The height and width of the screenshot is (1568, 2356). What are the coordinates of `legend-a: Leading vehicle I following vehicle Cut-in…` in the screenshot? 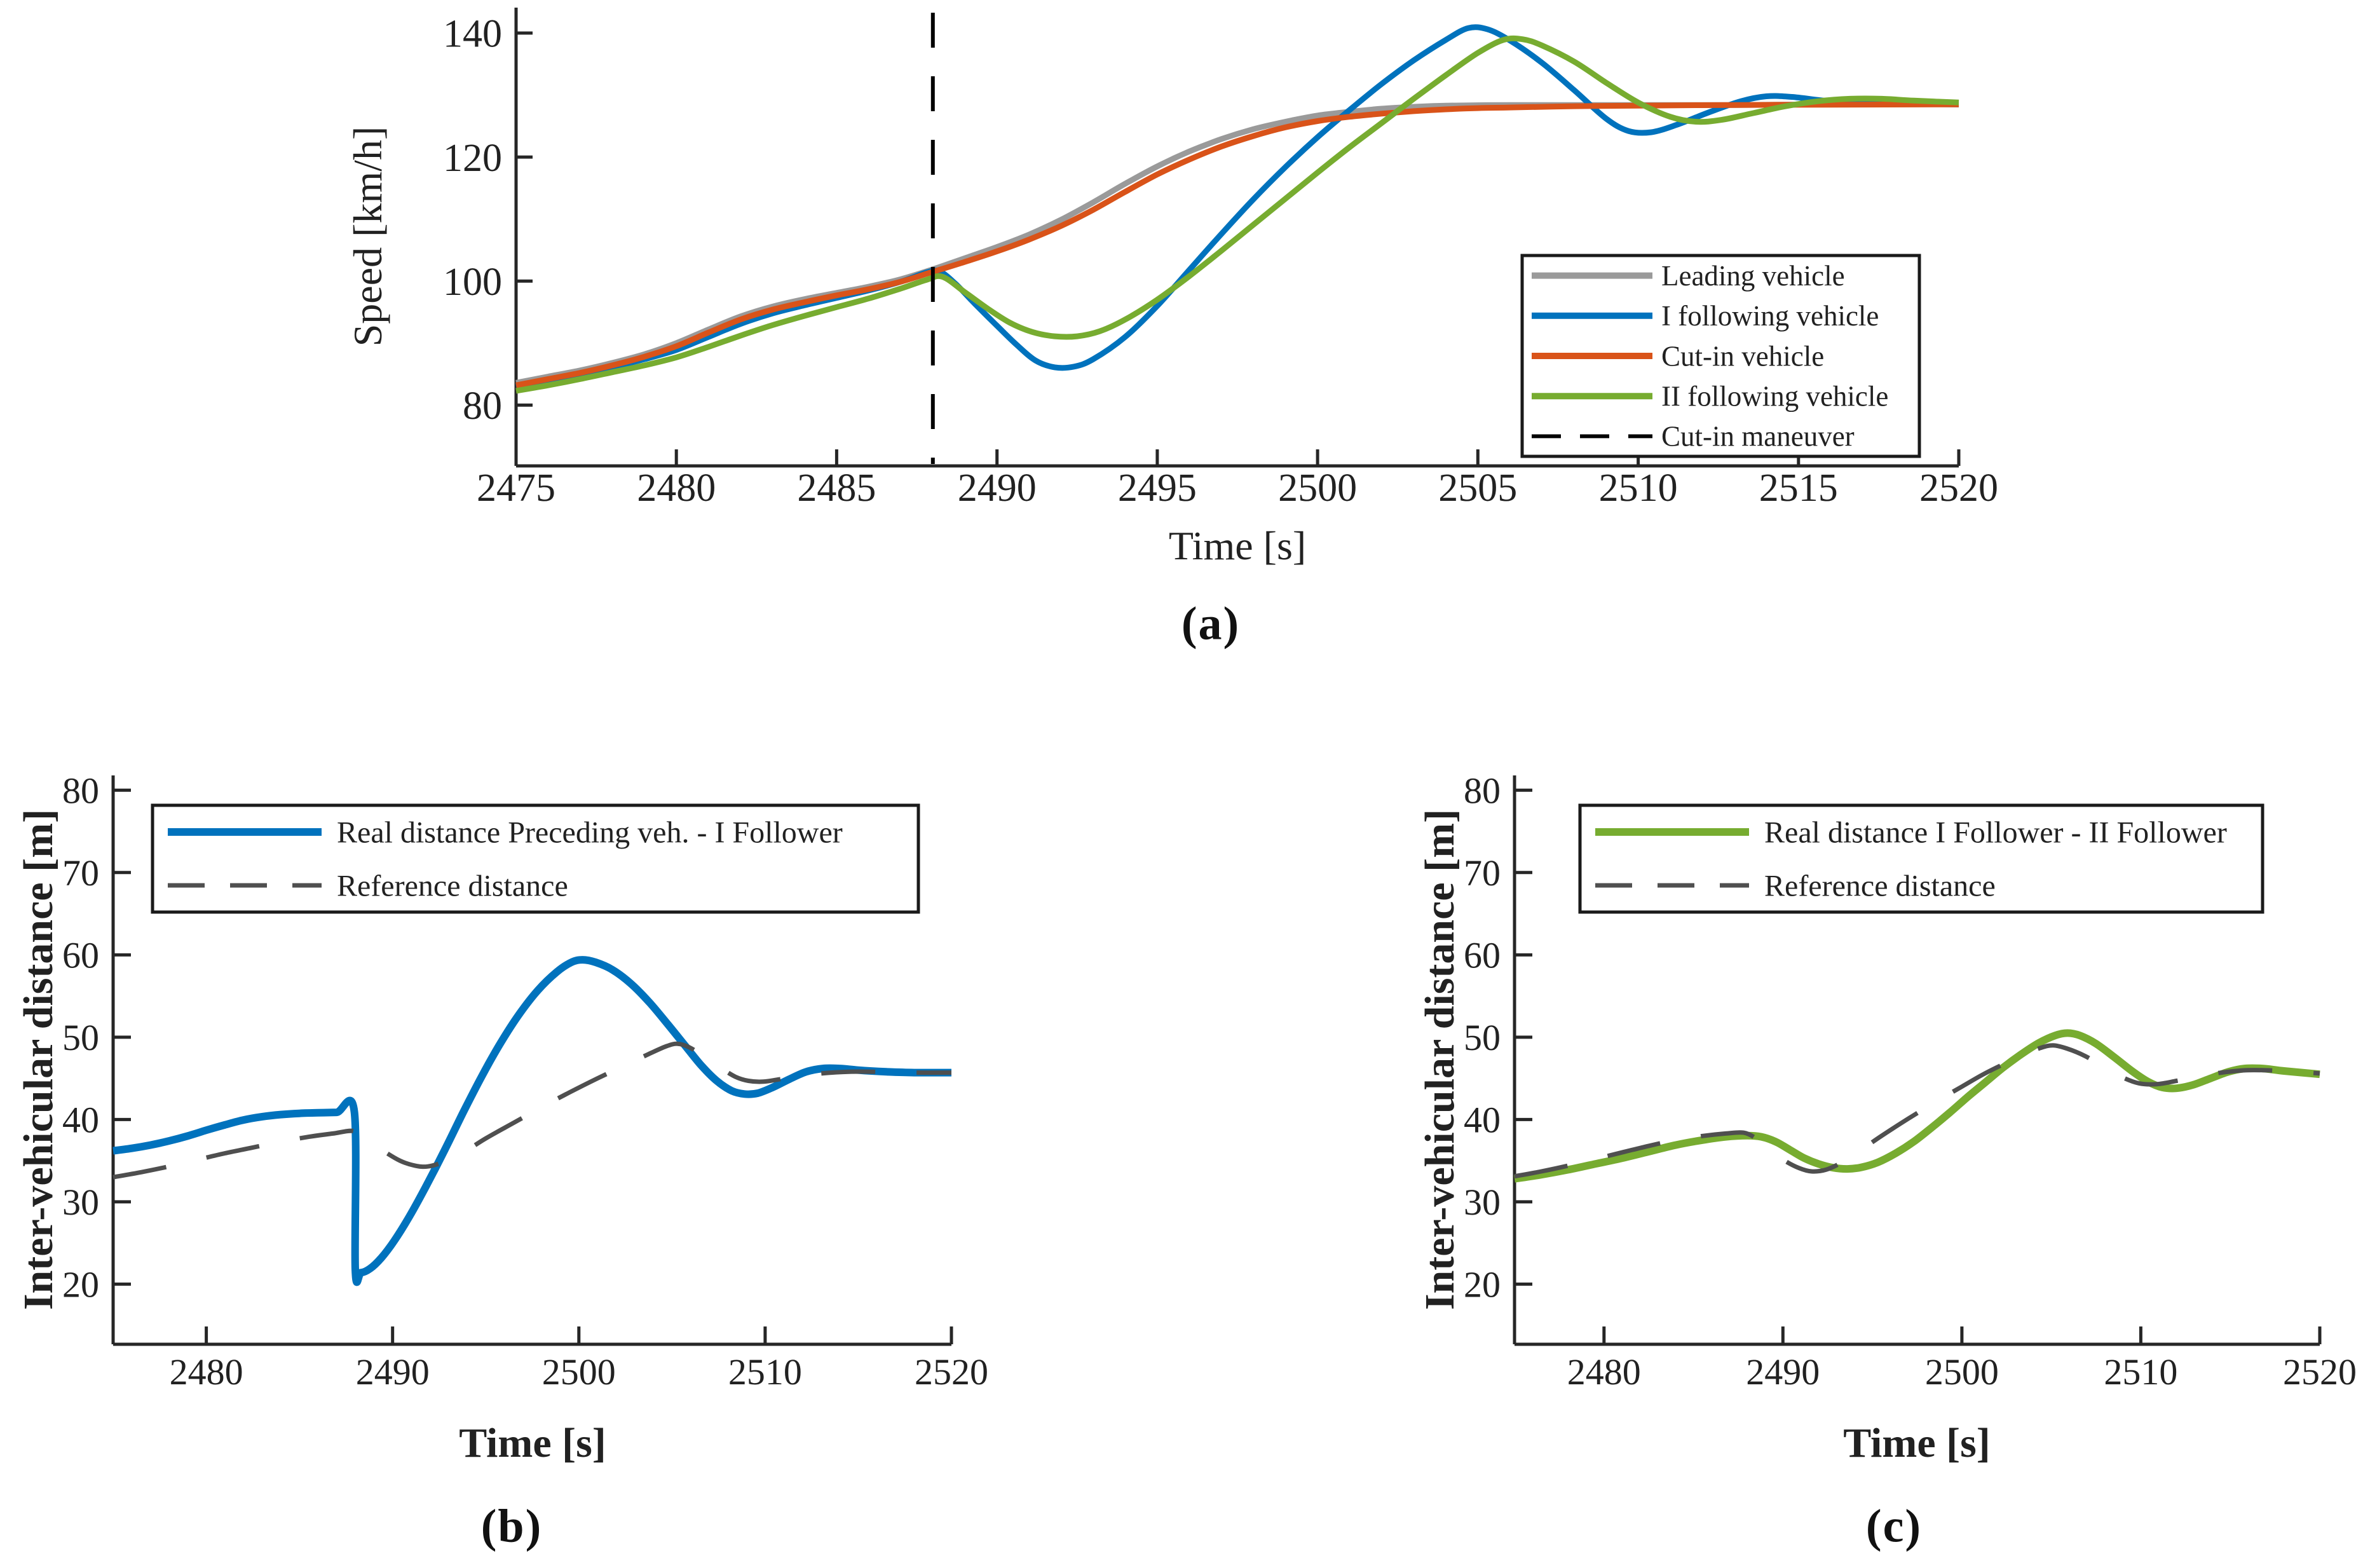 It's located at (1720, 356).